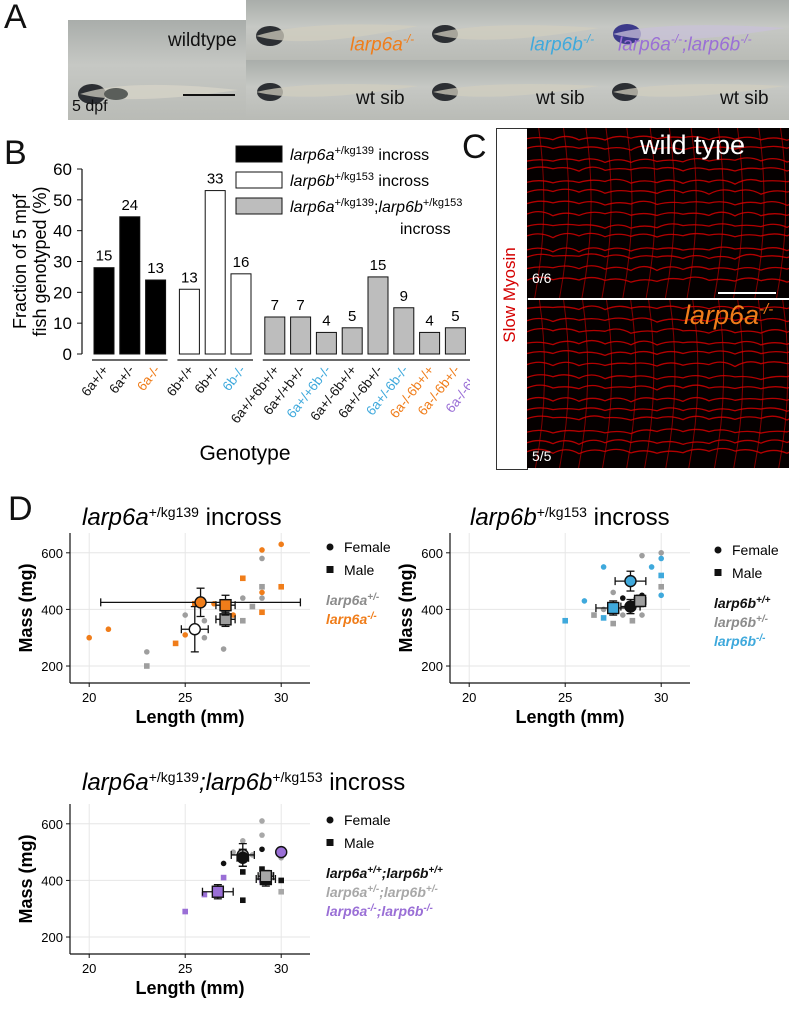 This screenshot has height=1010, width=789. Describe the element at coordinates (718, 572) in the screenshot. I see `legend-male-icon` at that location.